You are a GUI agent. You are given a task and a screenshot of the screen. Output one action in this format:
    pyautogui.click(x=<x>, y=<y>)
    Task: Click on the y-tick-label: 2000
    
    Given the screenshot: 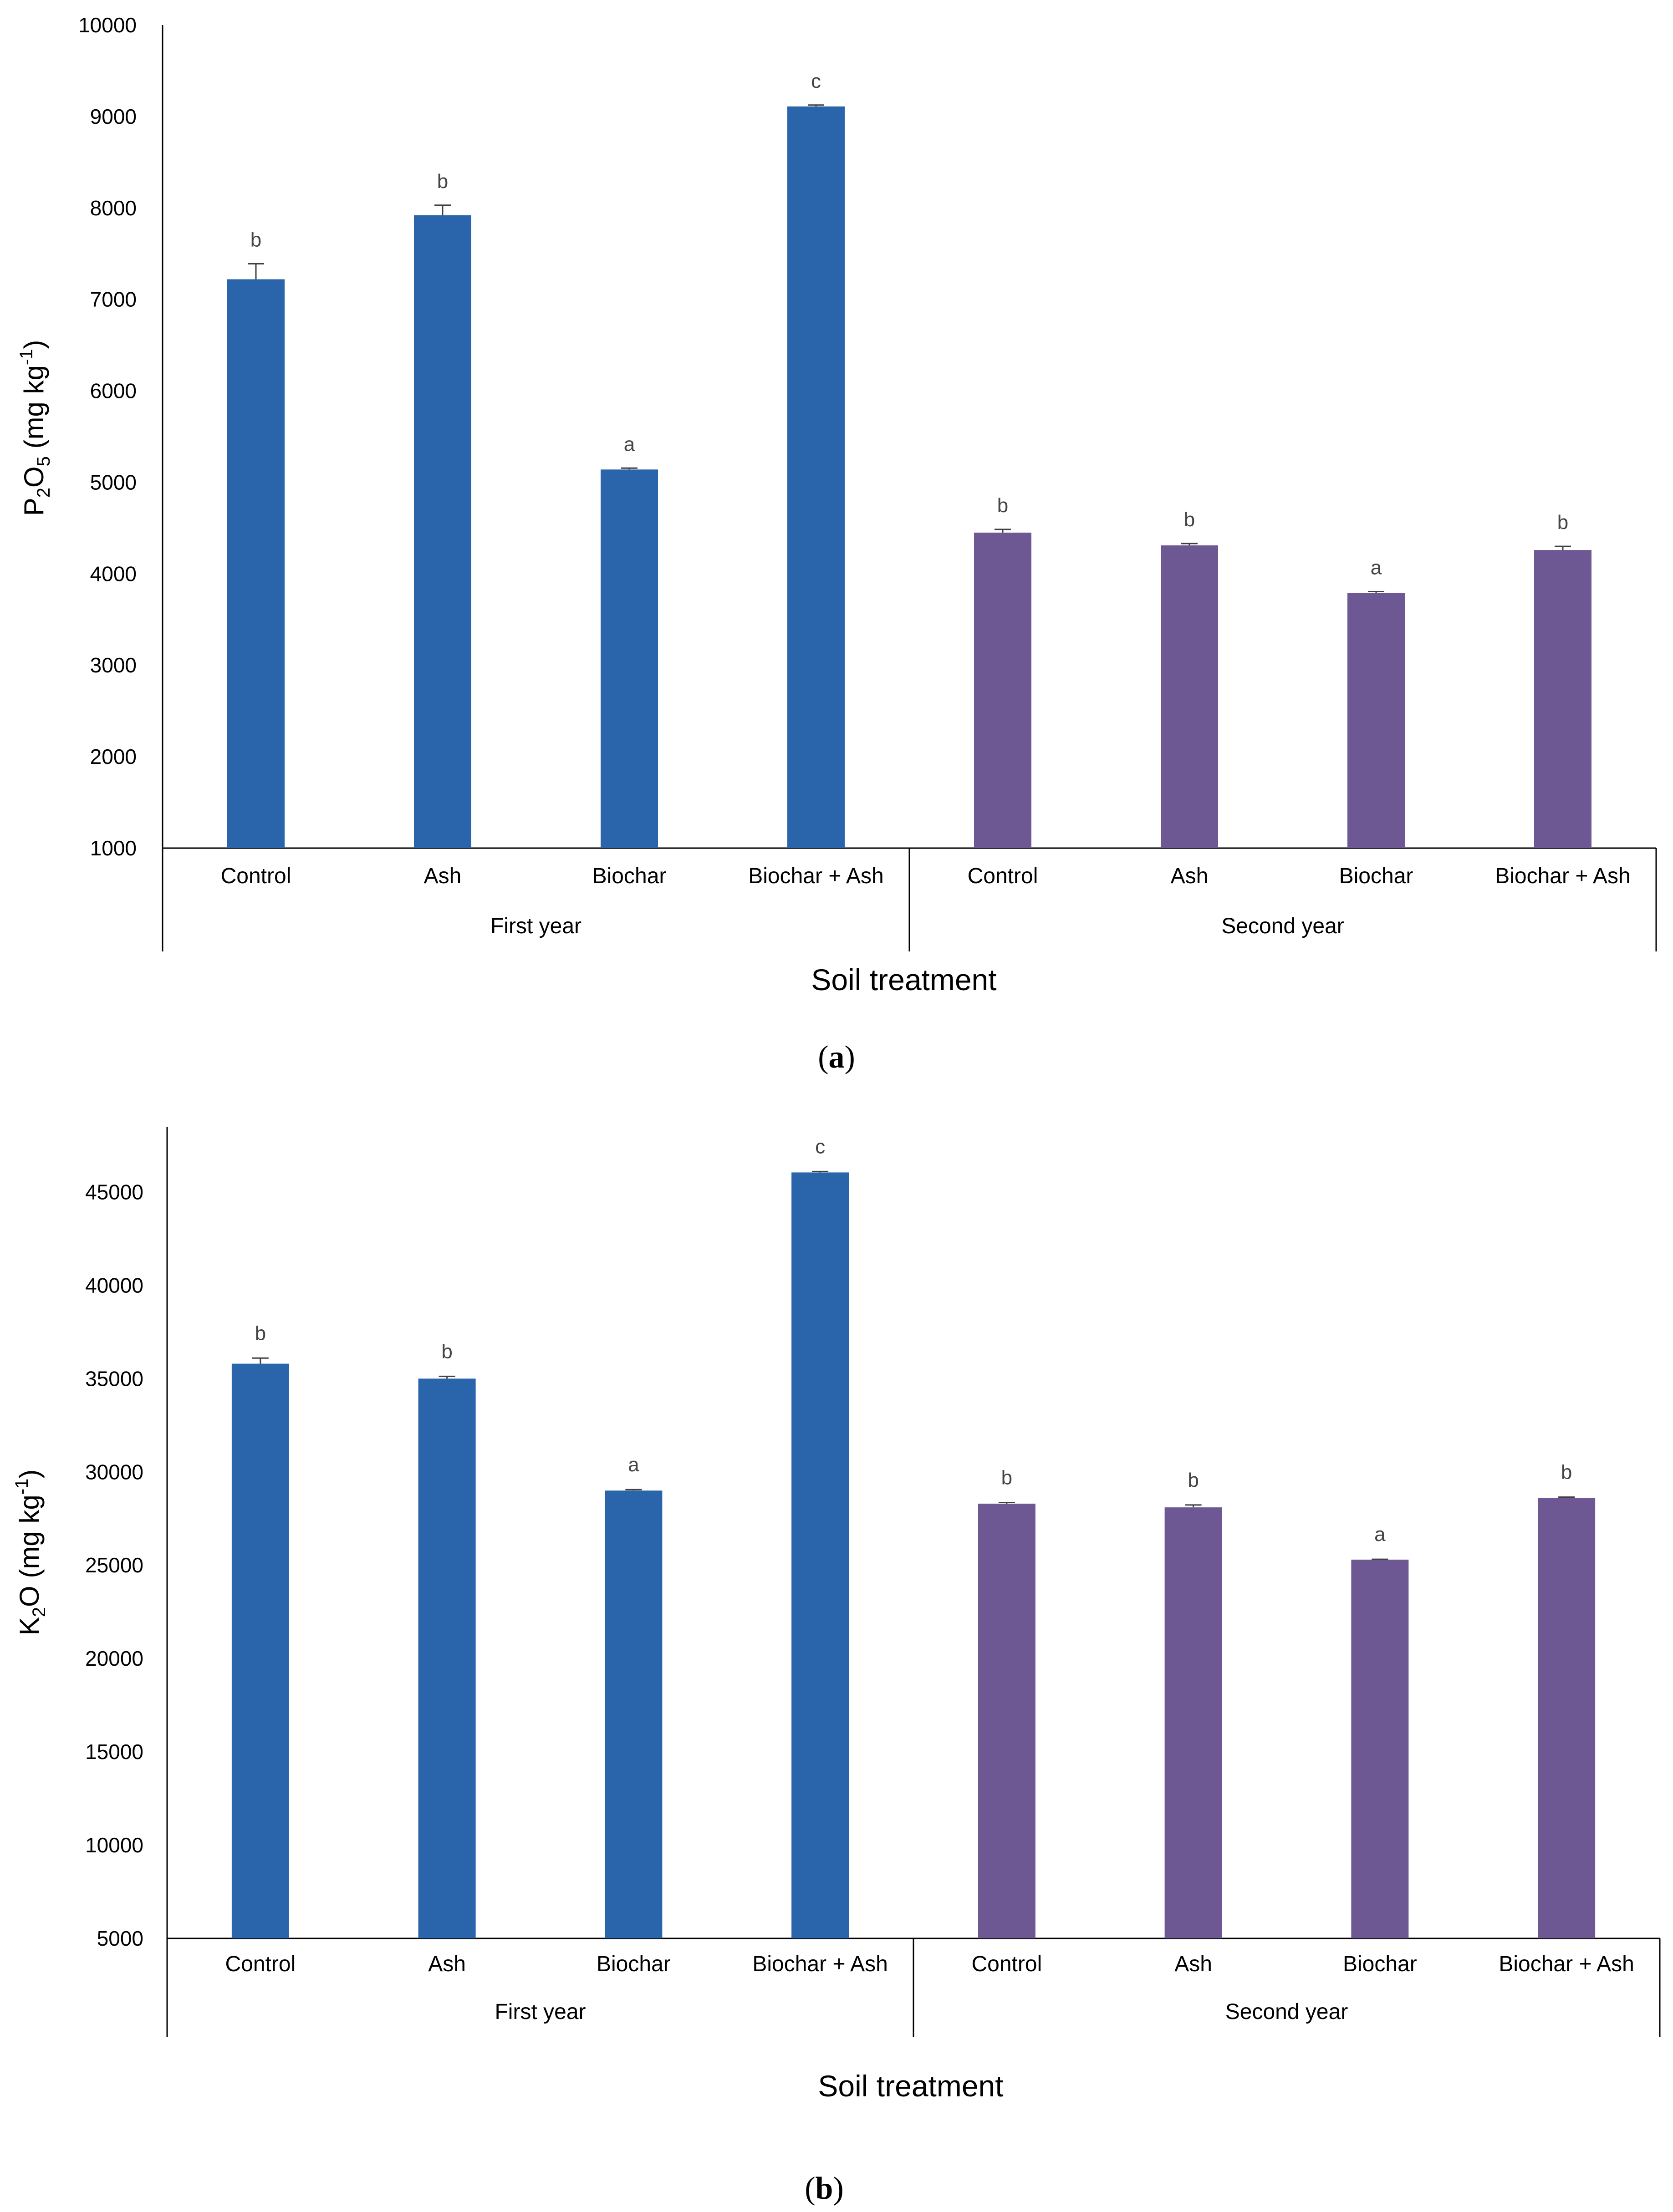 What is the action you would take?
    pyautogui.click(x=113, y=756)
    